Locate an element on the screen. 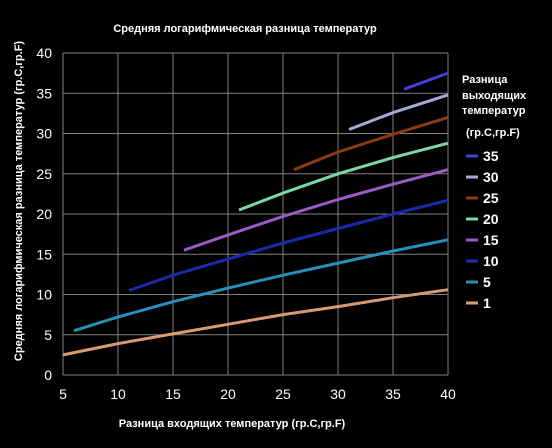 The width and height of the screenshot is (552, 448). y-tick-label: 10 is located at coordinates (44, 295).